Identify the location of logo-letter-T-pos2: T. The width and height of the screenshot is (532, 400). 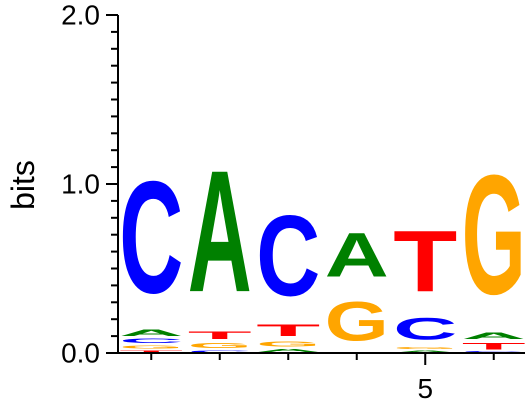
(220, 335).